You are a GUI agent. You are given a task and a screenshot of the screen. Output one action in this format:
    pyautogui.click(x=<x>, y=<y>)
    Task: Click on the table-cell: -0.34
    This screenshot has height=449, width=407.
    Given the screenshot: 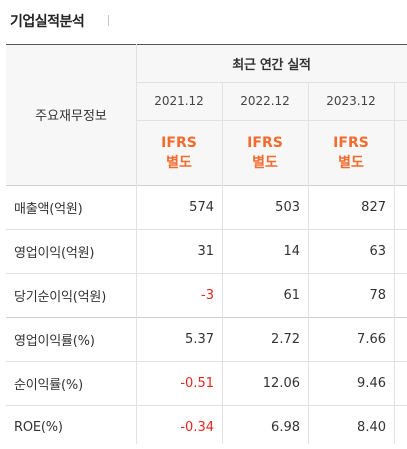 What is the action you would take?
    pyautogui.click(x=197, y=427)
    